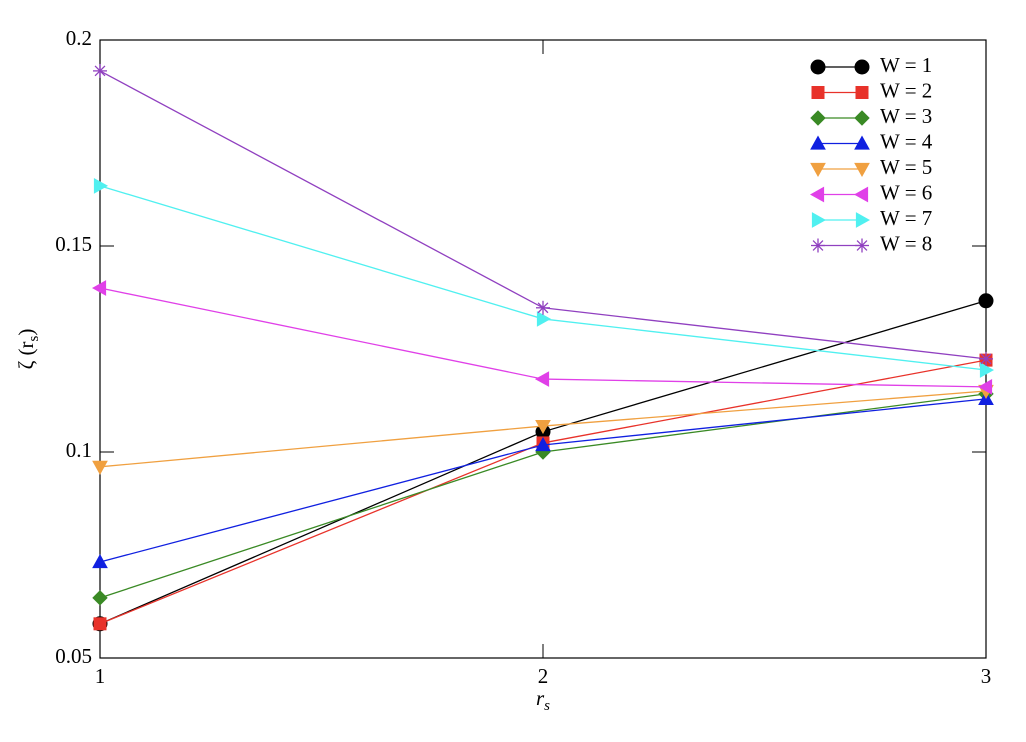 This screenshot has width=1026, height=742. Describe the element at coordinates (986, 676) in the screenshot. I see `x-tick-label: 3` at that location.